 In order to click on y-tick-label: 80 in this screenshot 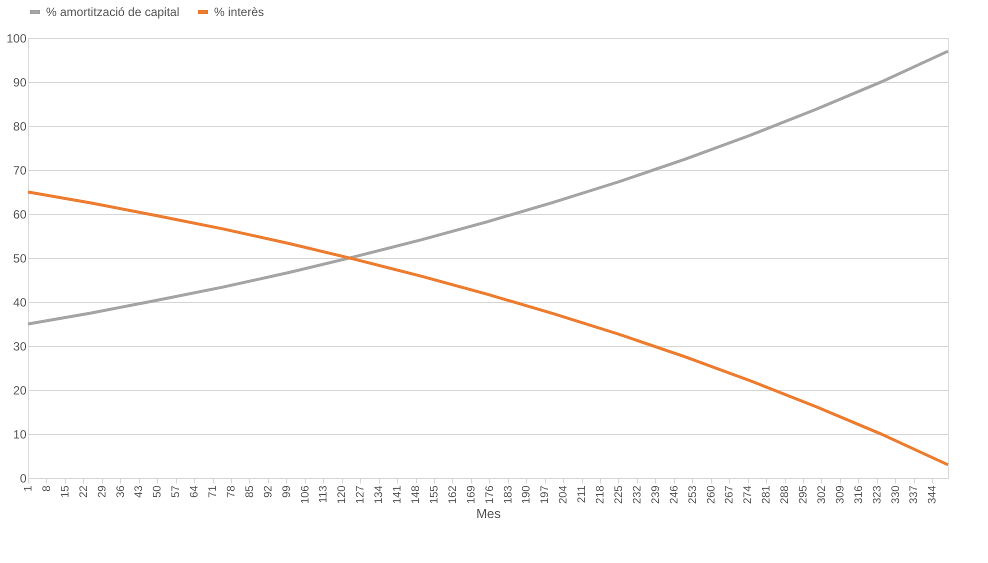, I will do `click(20, 127)`.